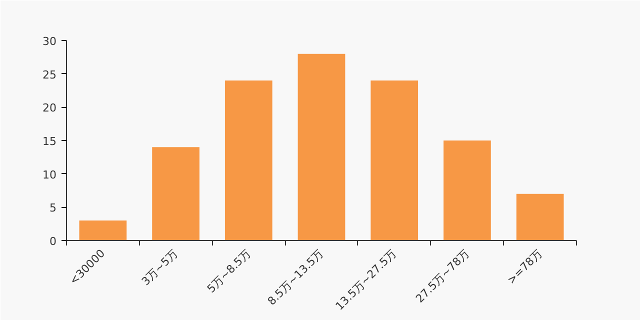 The width and height of the screenshot is (640, 320). I want to click on x-tick-label: 3万~5万, so click(159, 267).